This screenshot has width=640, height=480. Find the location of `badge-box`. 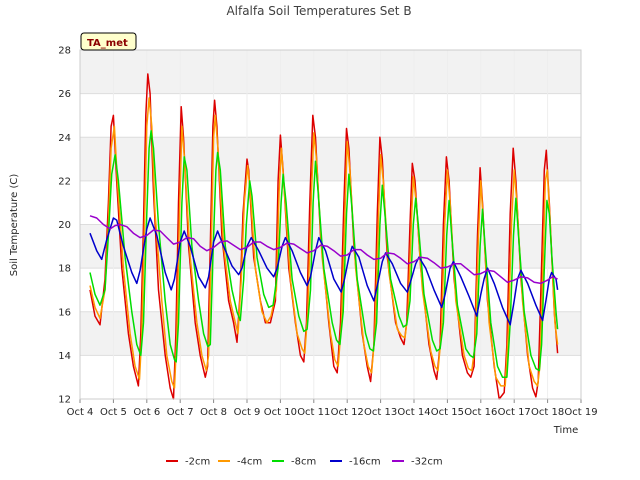

badge-box is located at coordinates (108, 41).